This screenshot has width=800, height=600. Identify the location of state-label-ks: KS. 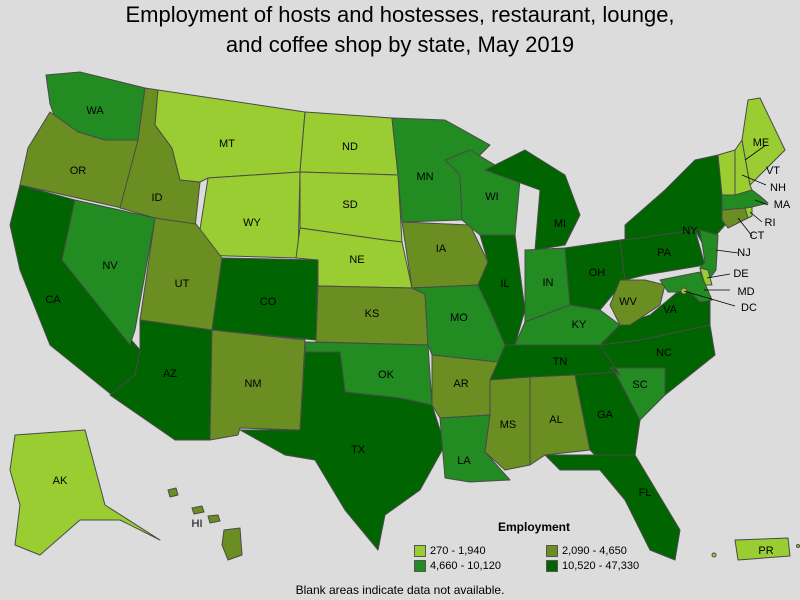
(372, 314).